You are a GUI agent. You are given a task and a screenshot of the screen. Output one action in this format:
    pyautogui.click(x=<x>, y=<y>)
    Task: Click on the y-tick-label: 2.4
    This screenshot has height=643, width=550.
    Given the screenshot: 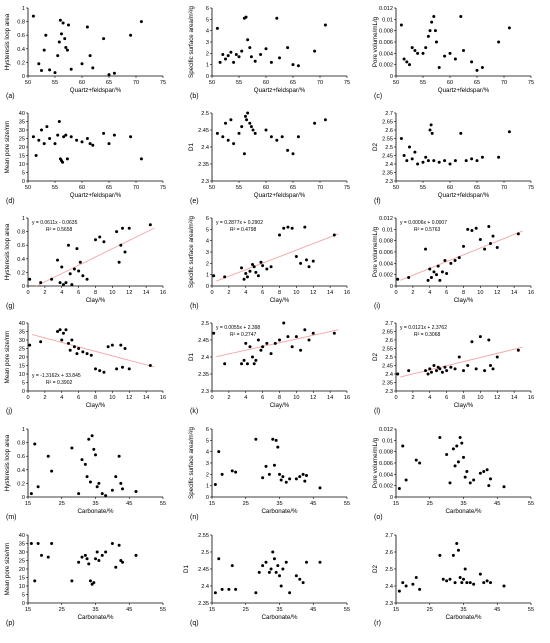 What is the action you would take?
    pyautogui.click(x=389, y=587)
    